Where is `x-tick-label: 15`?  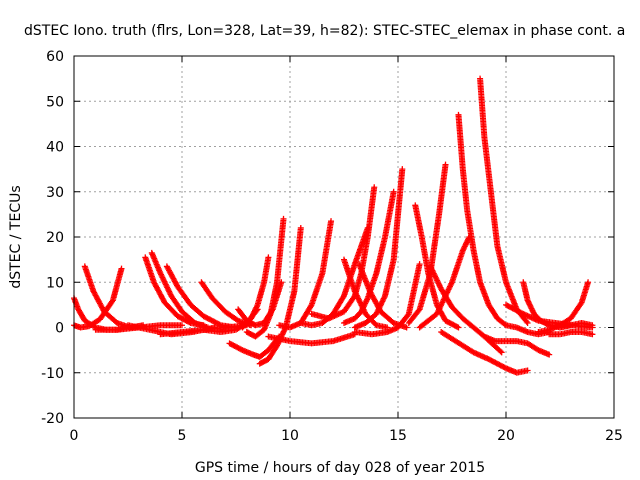
x-tick-label: 15 is located at coordinates (398, 436).